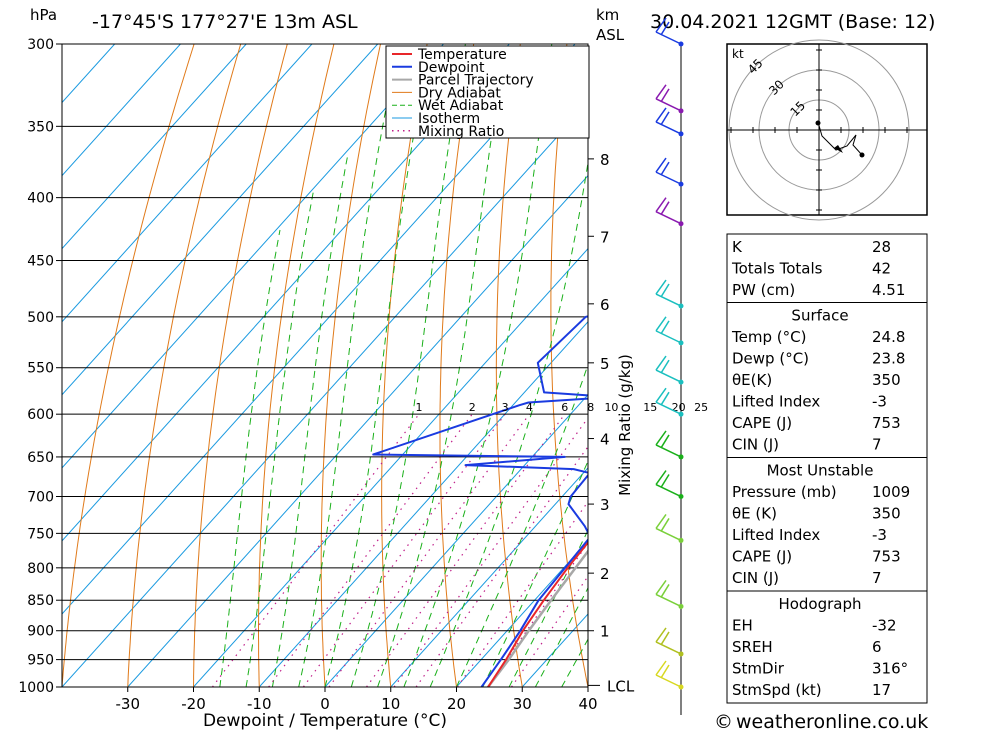  Describe the element at coordinates (357, 700) in the screenshot. I see `temperature-tick-labels: -30 -20 -10 0 10 20 30 40` at that location.